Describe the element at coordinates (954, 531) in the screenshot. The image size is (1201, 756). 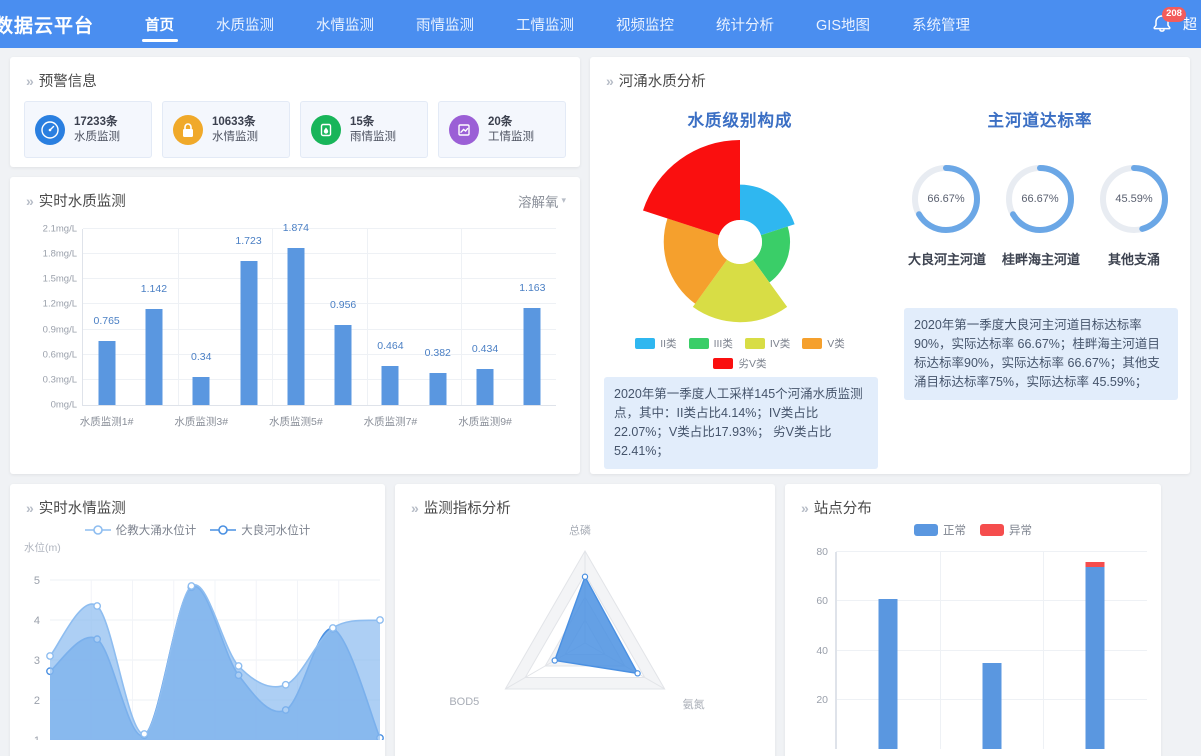
I see `legend-label: 正常` at that location.